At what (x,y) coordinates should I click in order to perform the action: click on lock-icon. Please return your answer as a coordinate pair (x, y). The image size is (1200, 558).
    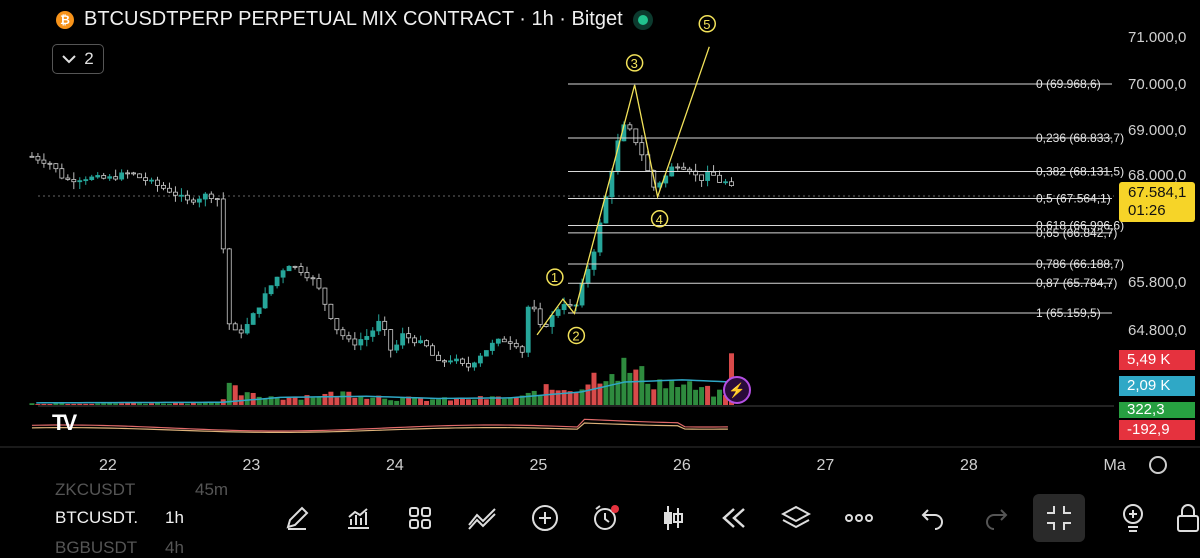
    Looking at the image, I should click on (1186, 518).